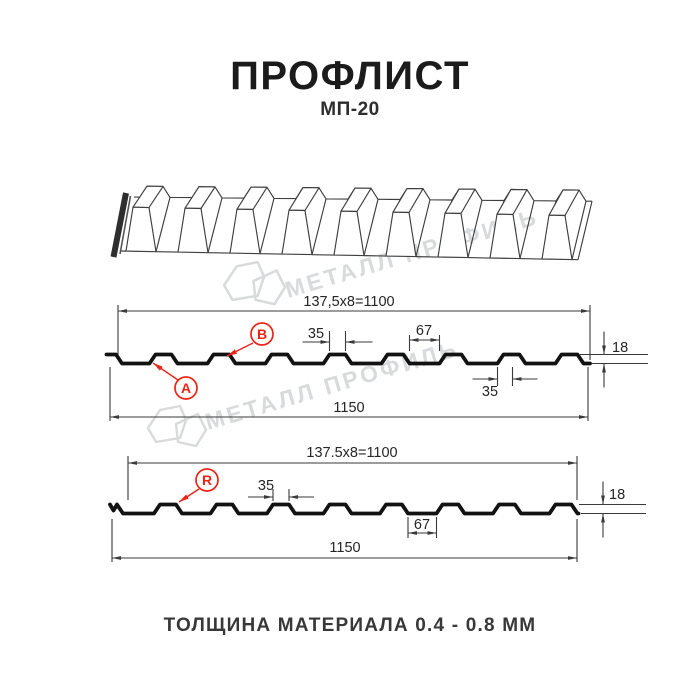 This screenshot has width=700, height=700. I want to click on perspective-sheet-drawing, so click(351, 223).